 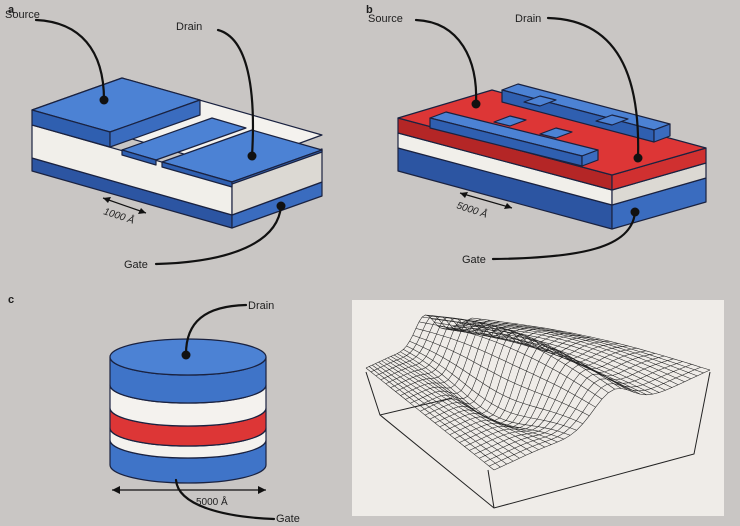 I want to click on panel-a-drain-electrode, so click(x=242, y=158).